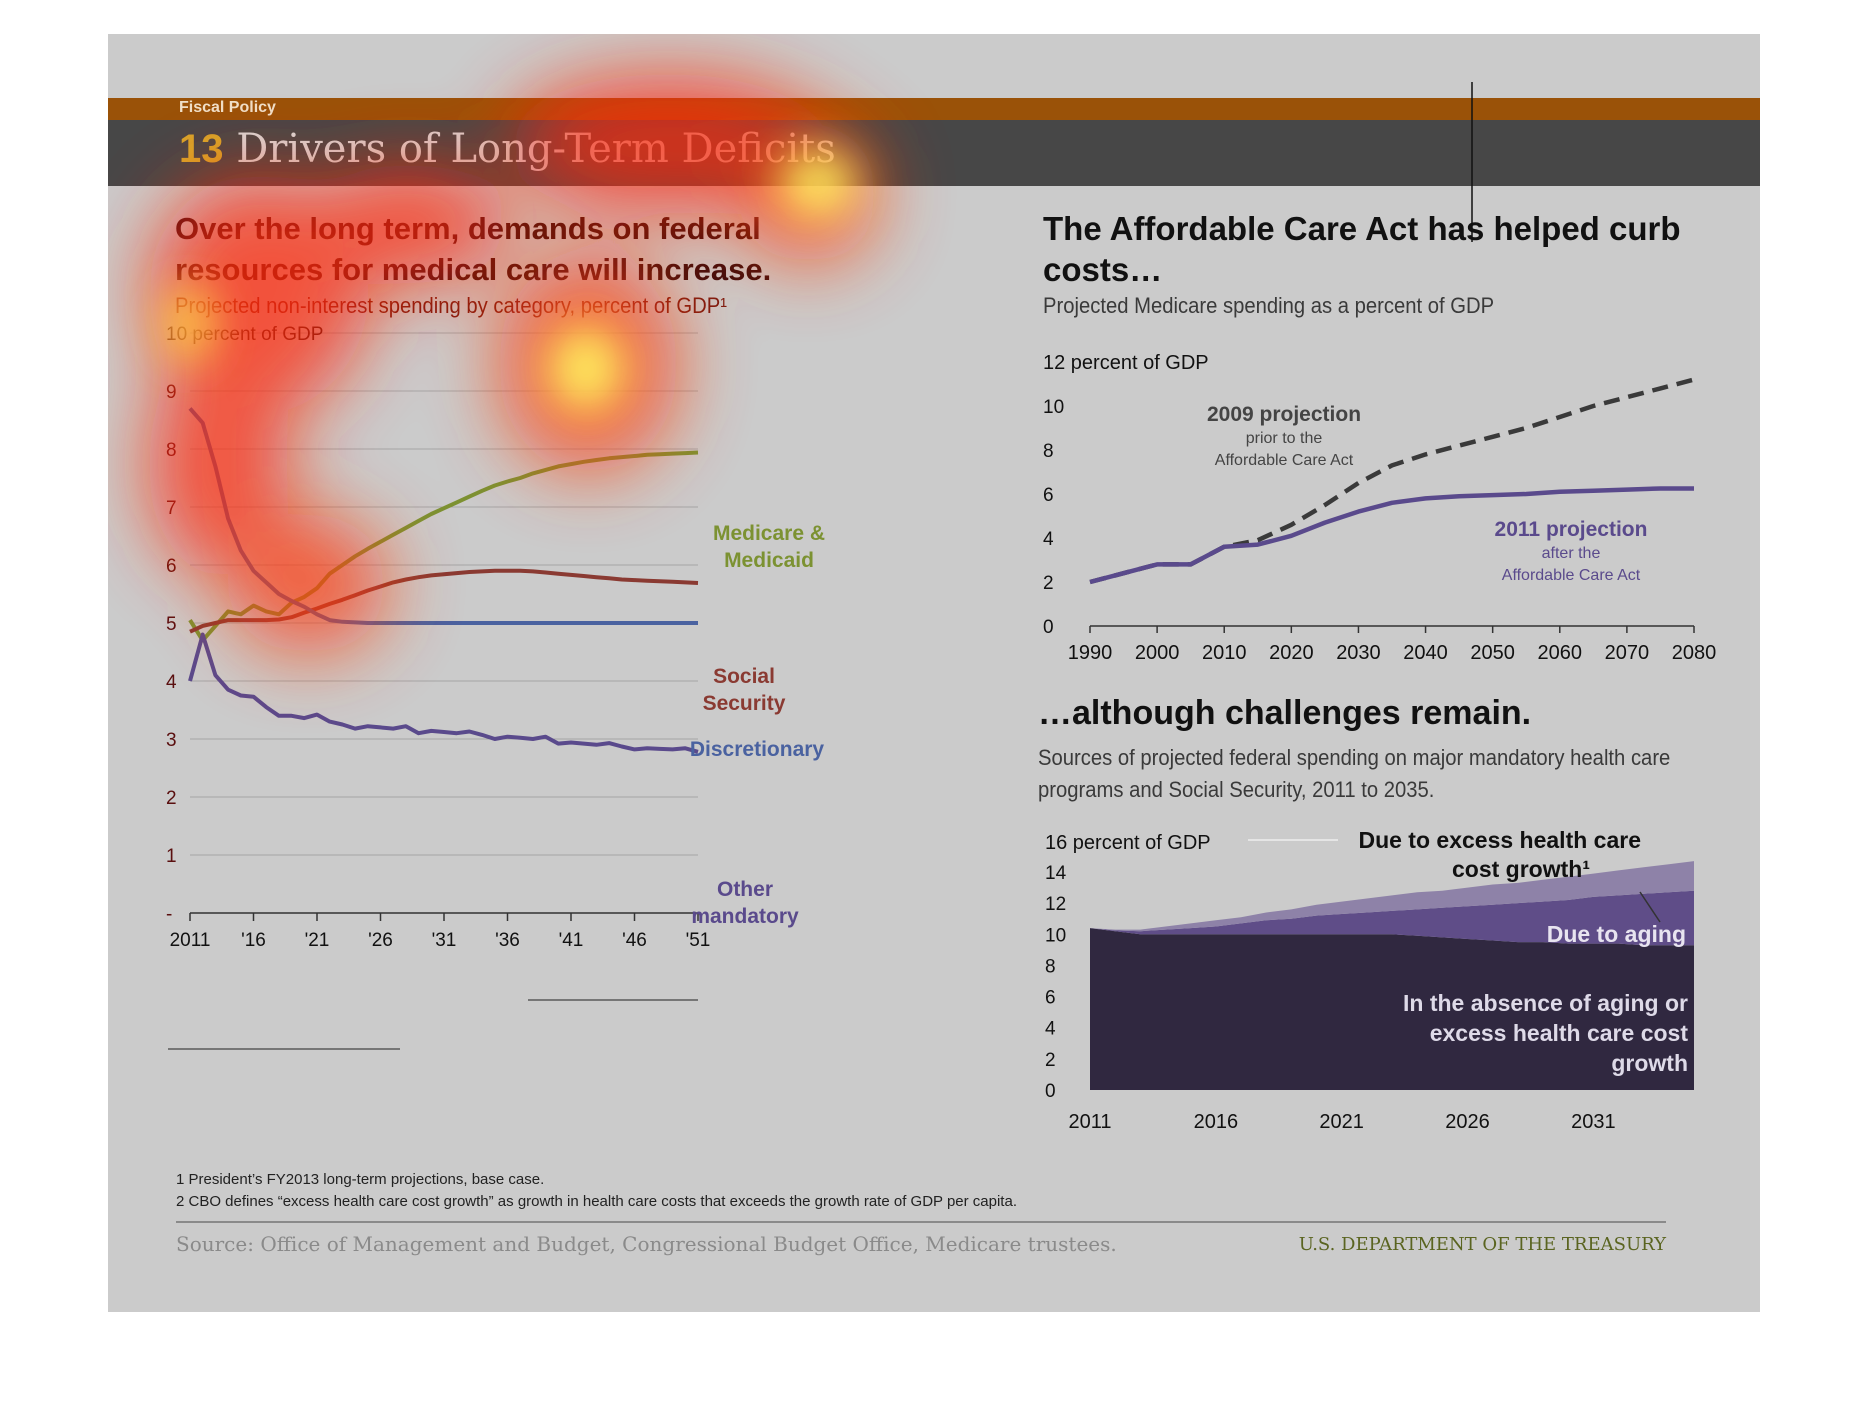 The image size is (1866, 1404). I want to click on left-chart-series-line-other_mandatory, so click(443, 693).